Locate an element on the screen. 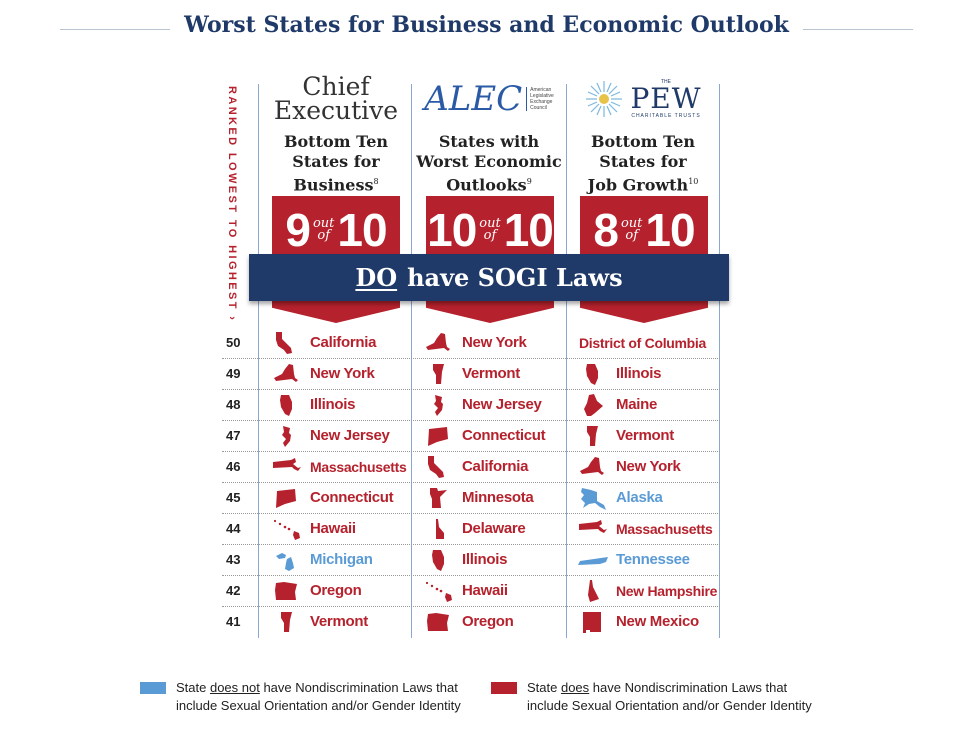  state-cell: New Mexico is located at coordinates (638, 621).